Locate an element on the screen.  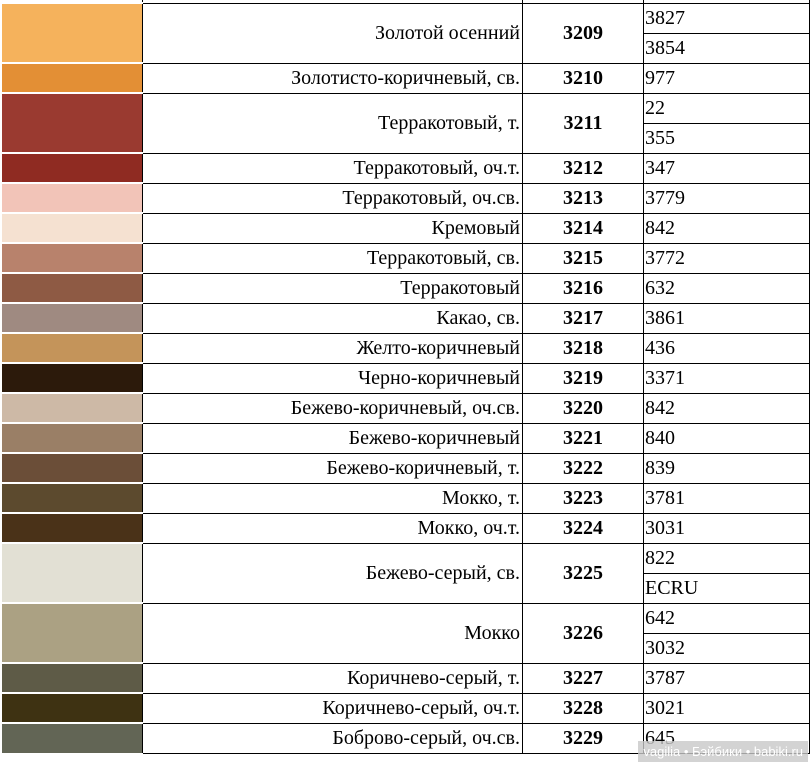
color-name: Мокко is located at coordinates (332, 633).